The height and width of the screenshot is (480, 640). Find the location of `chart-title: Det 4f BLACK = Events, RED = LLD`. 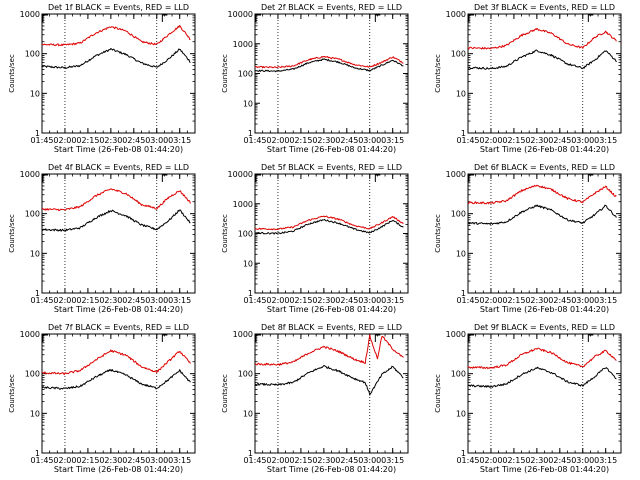

chart-title: Det 4f BLACK = Events, RED = LLD is located at coordinates (118, 167).